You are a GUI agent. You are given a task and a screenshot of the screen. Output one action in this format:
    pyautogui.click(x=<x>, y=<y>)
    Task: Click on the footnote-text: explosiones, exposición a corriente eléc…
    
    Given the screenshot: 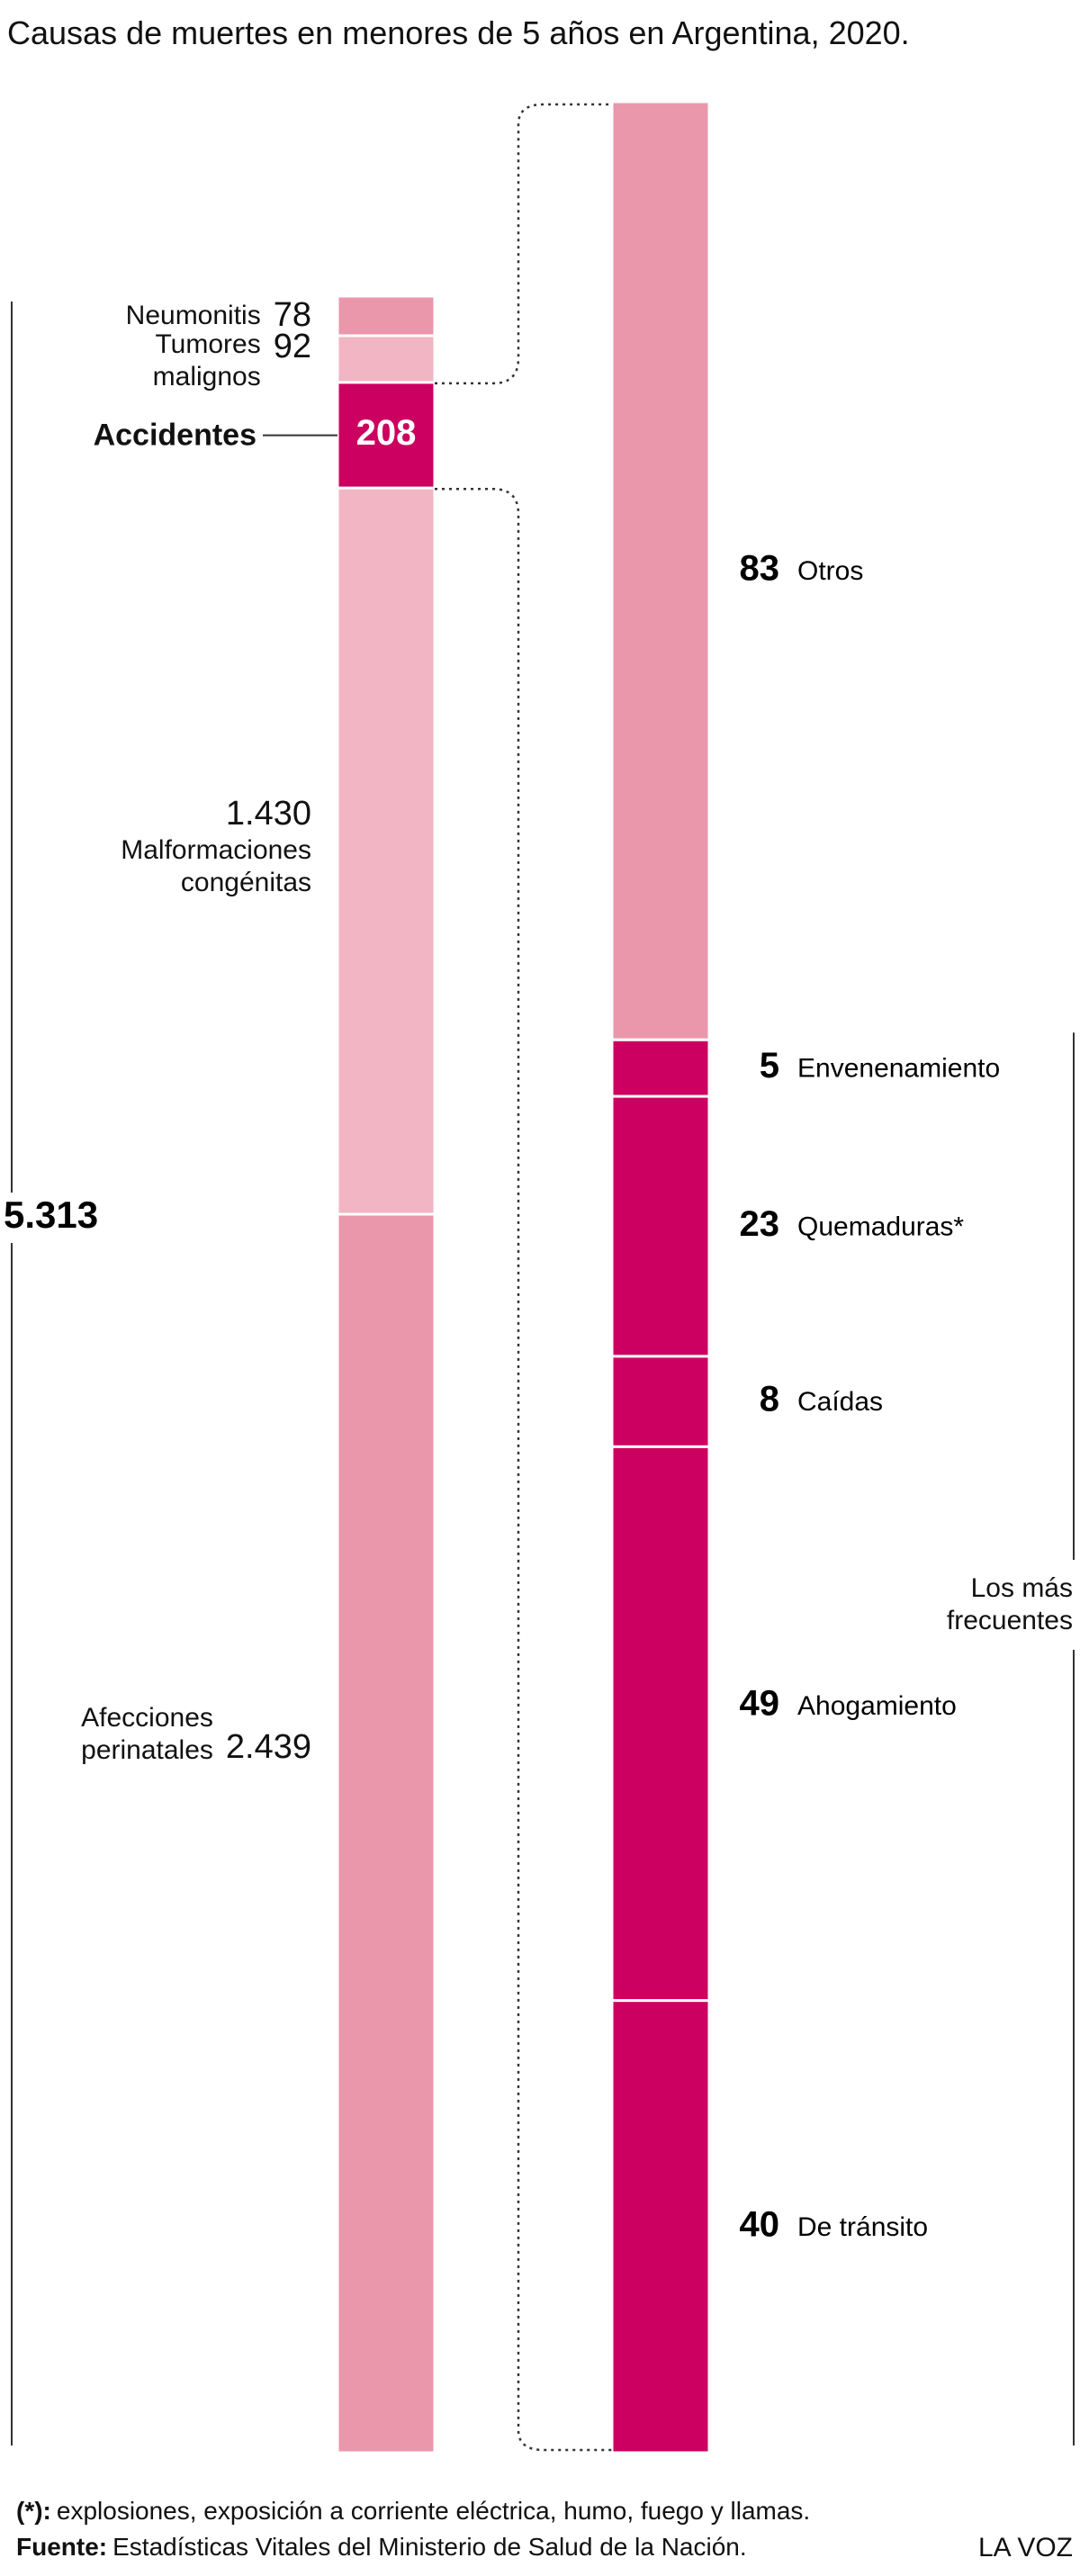 What is the action you would take?
    pyautogui.click(x=433, y=2511)
    